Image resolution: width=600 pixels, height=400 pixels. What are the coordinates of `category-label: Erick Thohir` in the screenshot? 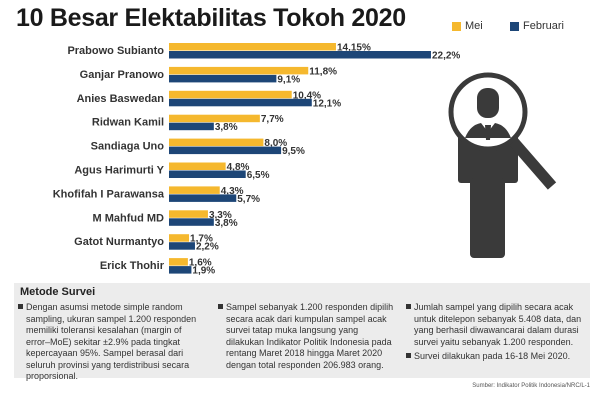 It's located at (132, 266).